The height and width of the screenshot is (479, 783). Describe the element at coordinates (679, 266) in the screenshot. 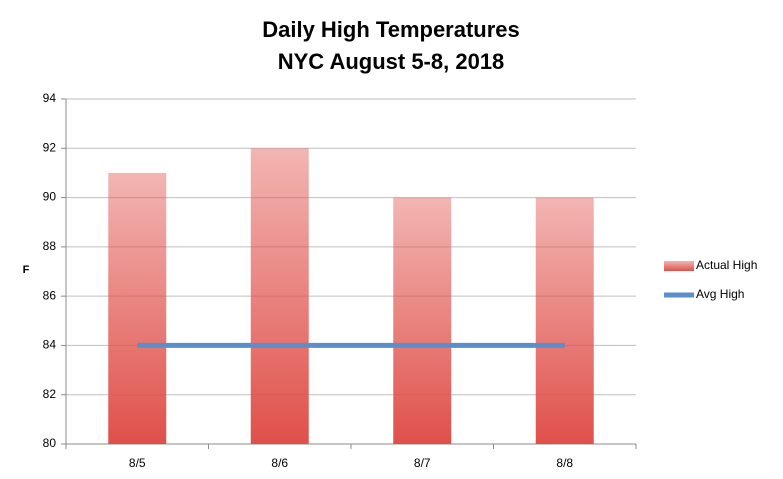

I see `legend-swatch` at that location.